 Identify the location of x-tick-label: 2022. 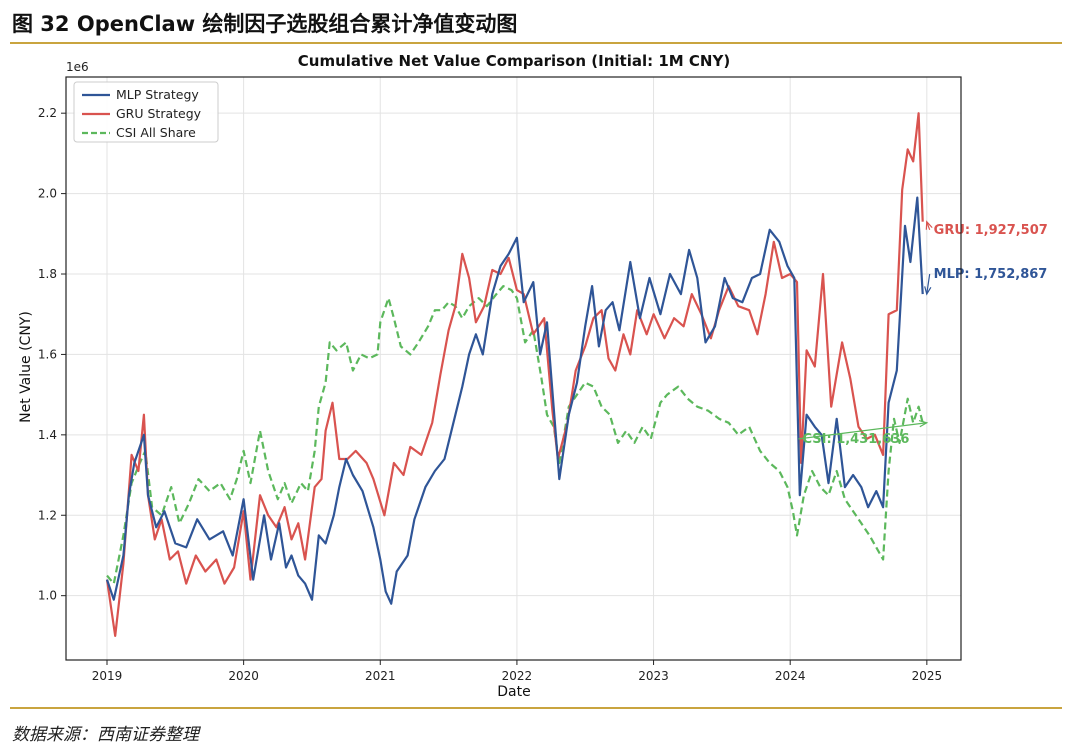
(517, 676).